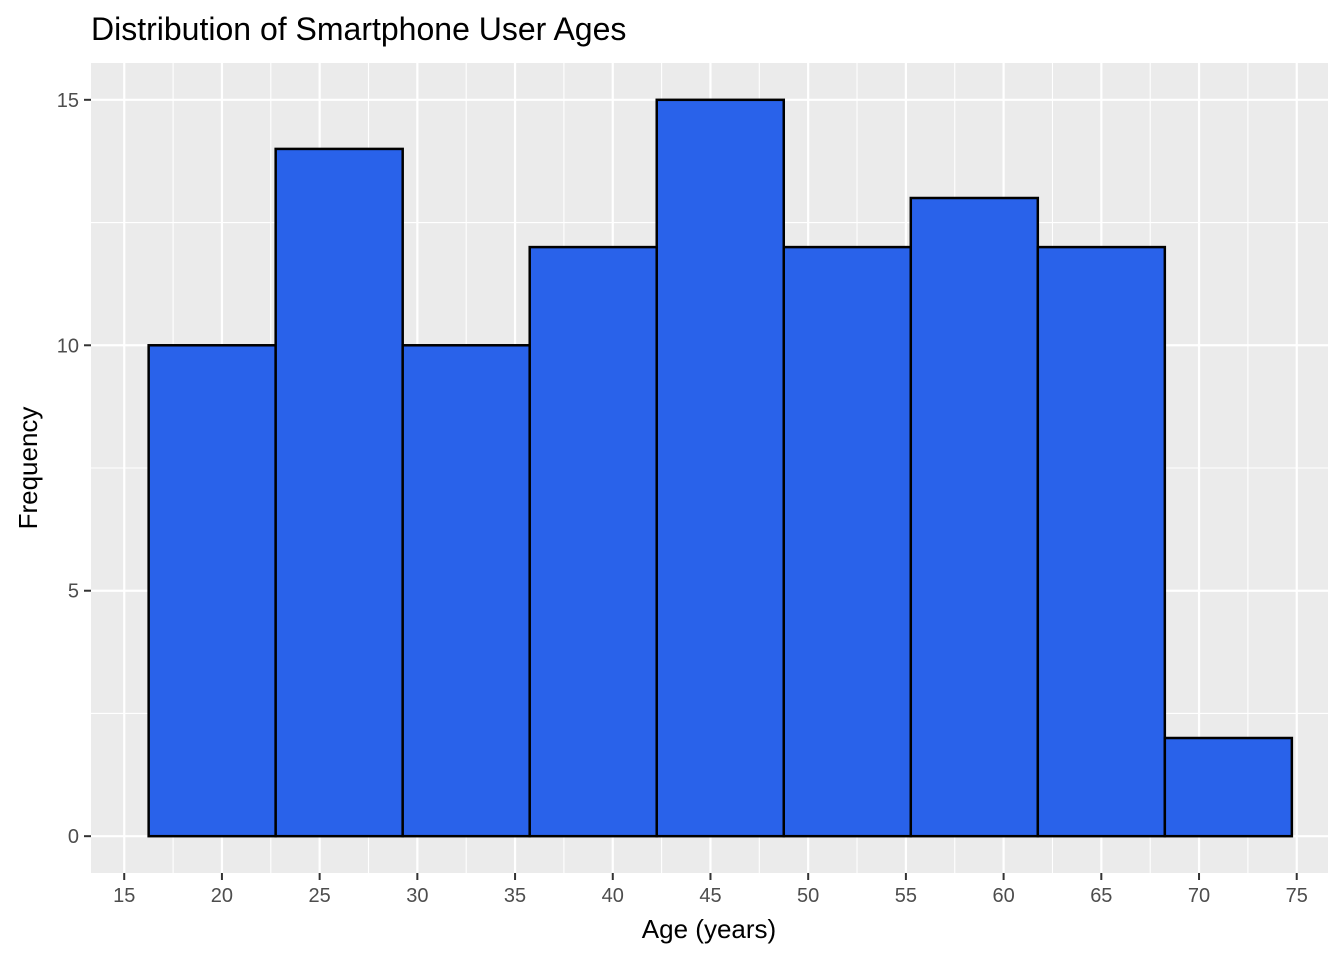 The width and height of the screenshot is (1344, 960). I want to click on x-tick-label: 75, so click(1297, 896).